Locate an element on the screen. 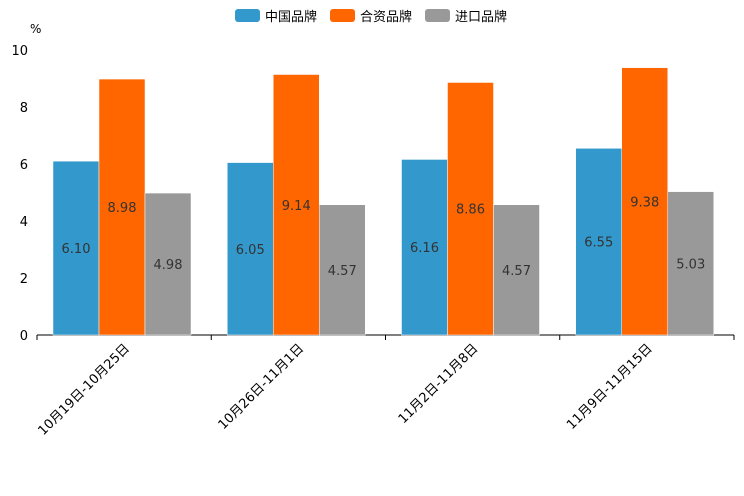 The image size is (744, 496). data-label: 8.98 is located at coordinates (122, 208).